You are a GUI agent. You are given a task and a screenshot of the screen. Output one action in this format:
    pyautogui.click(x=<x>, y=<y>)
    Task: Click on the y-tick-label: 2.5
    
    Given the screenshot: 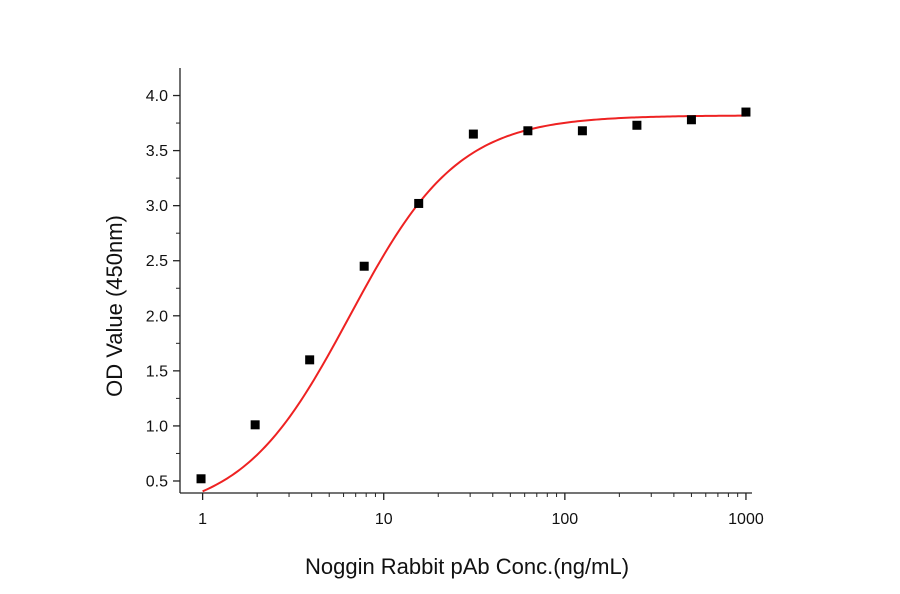 What is the action you would take?
    pyautogui.click(x=157, y=261)
    